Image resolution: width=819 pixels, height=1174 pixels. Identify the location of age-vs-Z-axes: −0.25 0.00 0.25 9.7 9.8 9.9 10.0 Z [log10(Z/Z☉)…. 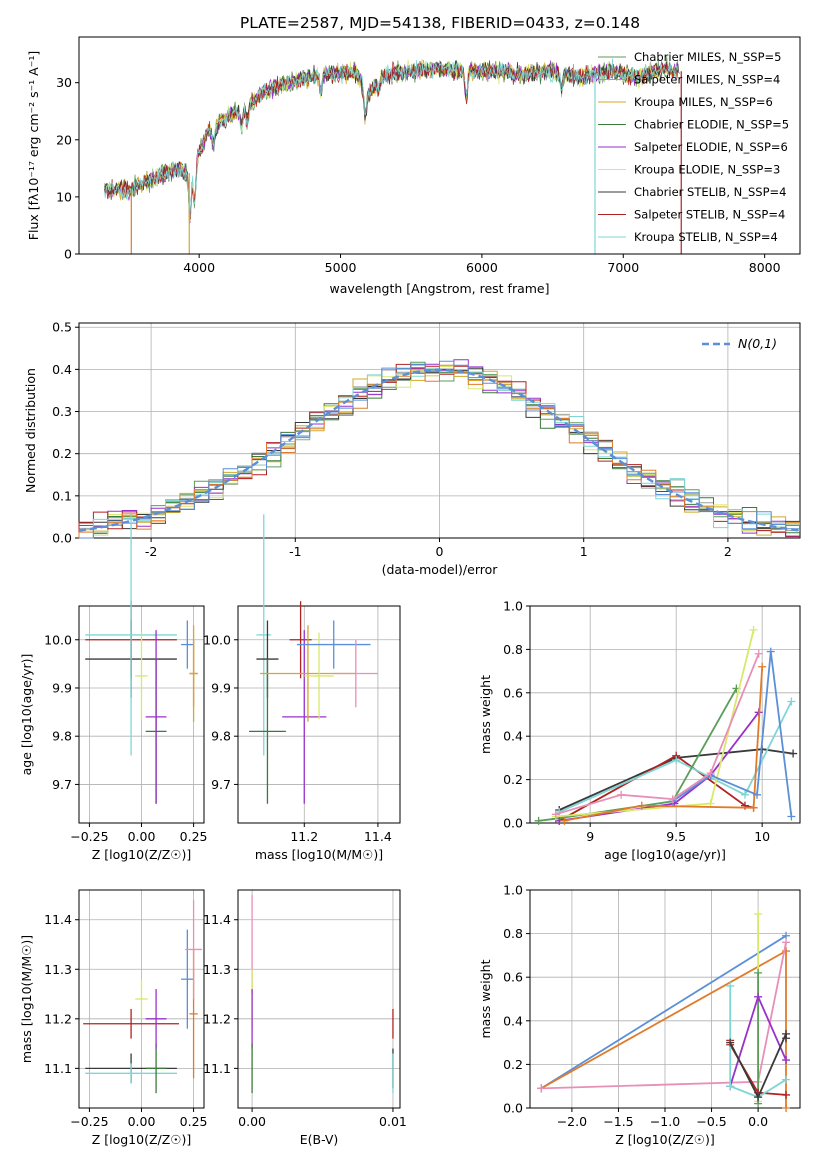
(113, 733).